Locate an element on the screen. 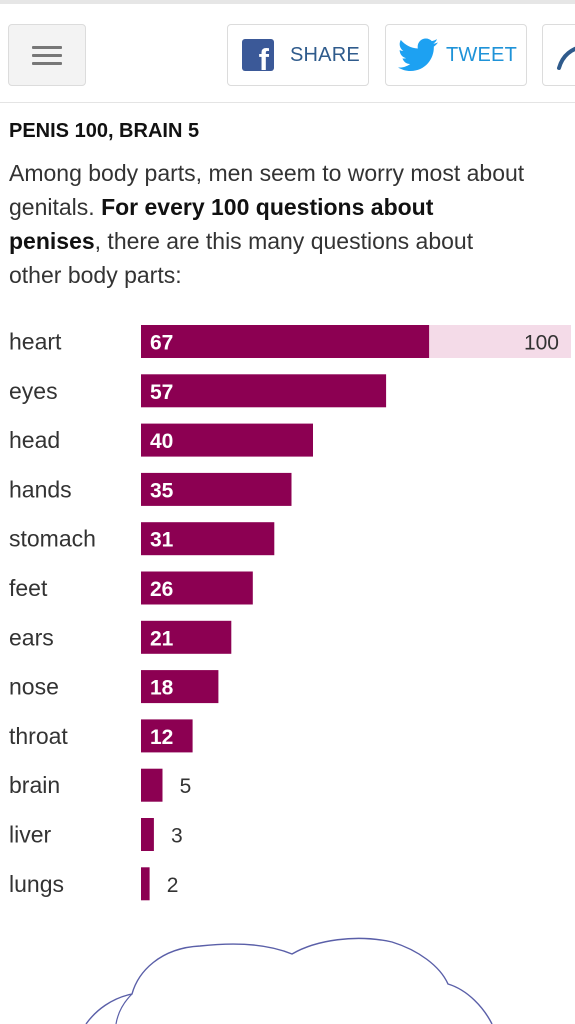 The image size is (575, 1024). bar-feet is located at coordinates (197, 588).